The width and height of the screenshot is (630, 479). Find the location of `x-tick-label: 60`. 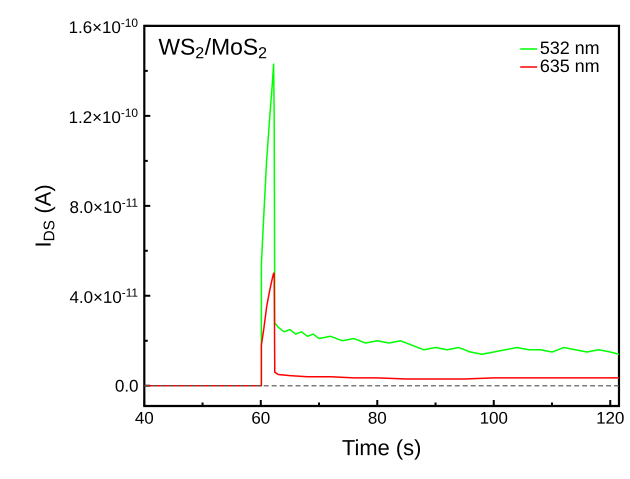

x-tick-label: 60 is located at coordinates (261, 418).